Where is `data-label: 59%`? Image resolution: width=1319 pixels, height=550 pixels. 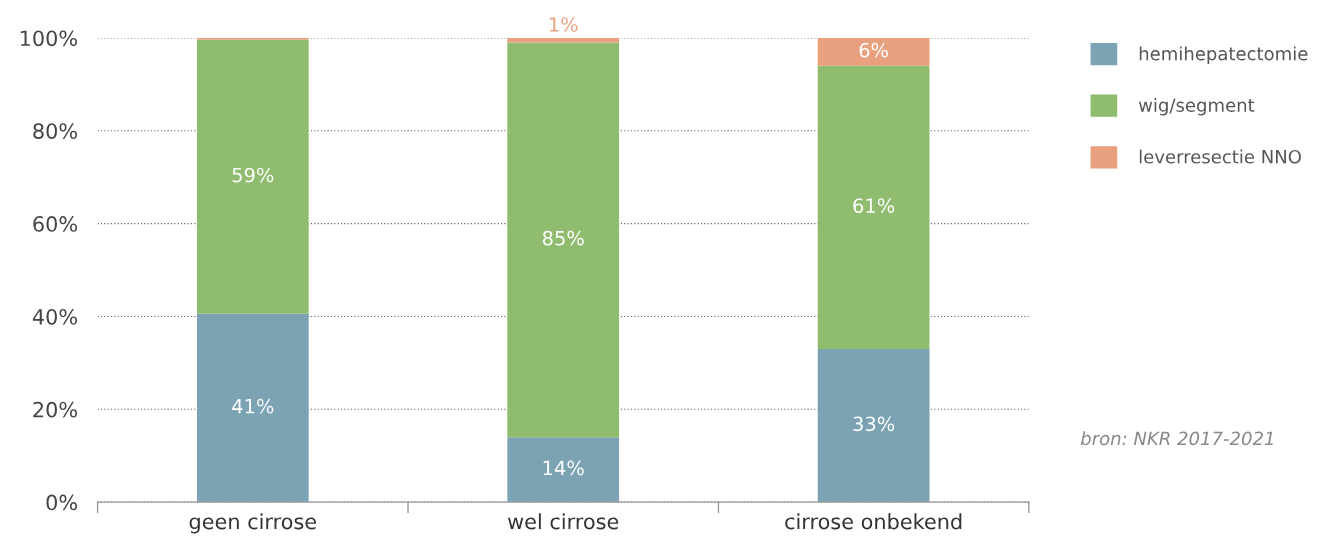
data-label: 59% is located at coordinates (253, 175).